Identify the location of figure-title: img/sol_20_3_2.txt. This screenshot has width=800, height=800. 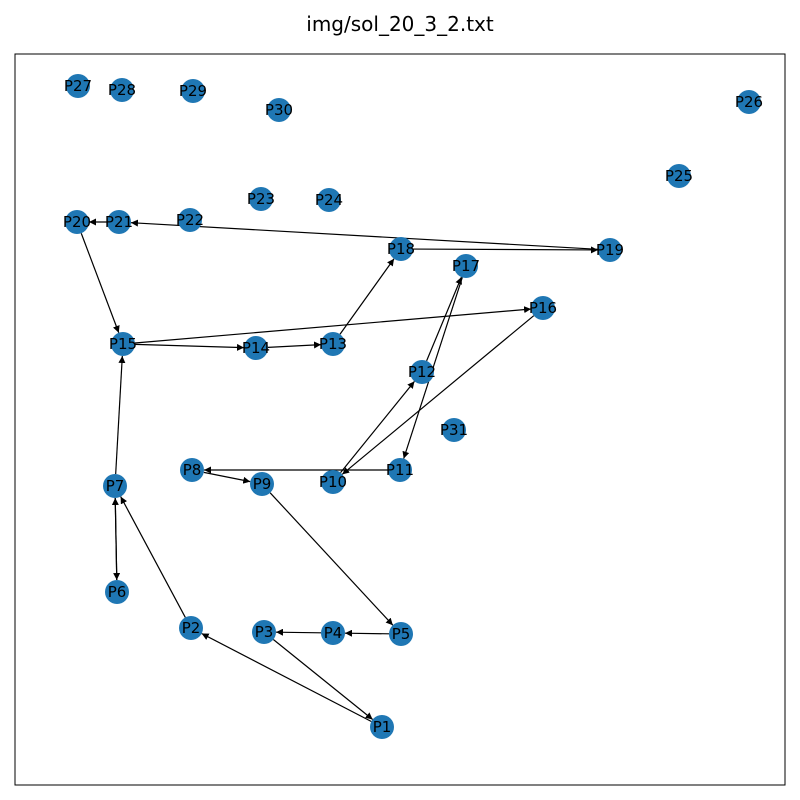
(400, 24).